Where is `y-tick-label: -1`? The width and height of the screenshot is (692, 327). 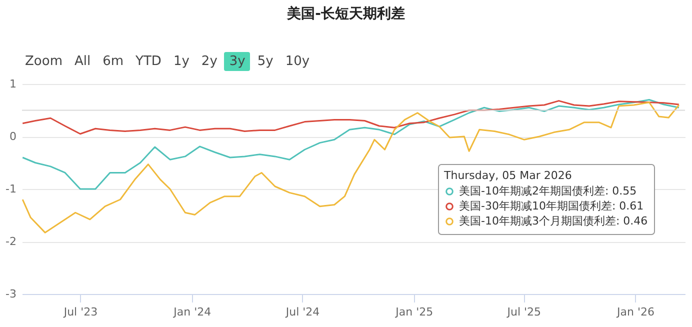
y-tick-label: -1 is located at coordinates (11, 189).